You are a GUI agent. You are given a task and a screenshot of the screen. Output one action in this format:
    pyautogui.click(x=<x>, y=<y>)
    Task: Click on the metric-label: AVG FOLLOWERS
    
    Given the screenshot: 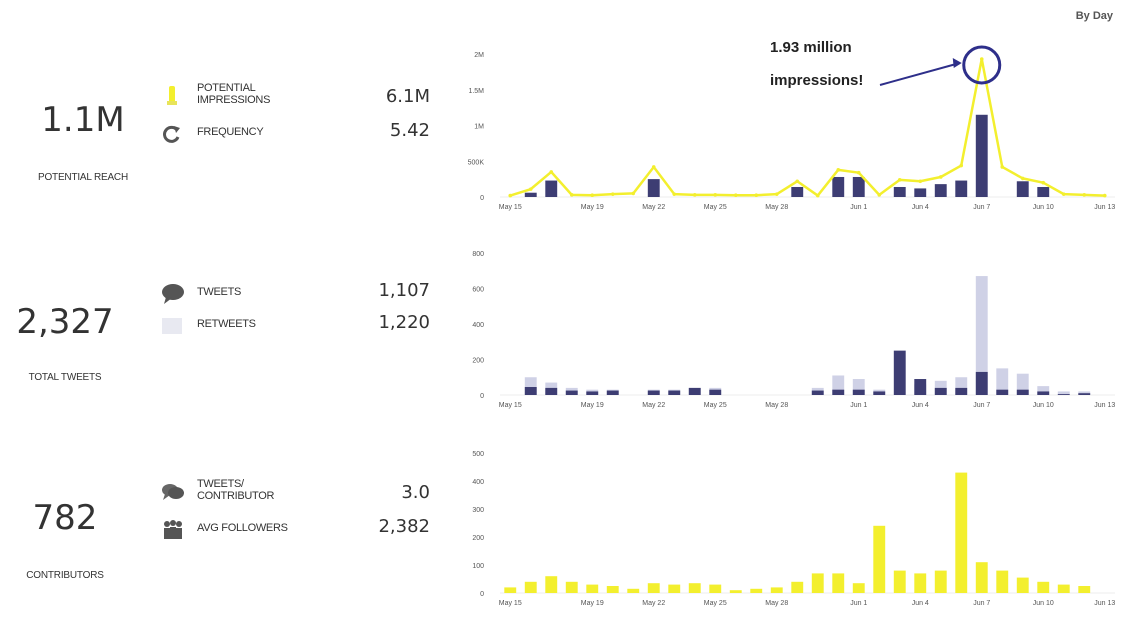 What is the action you would take?
    pyautogui.click(x=242, y=528)
    